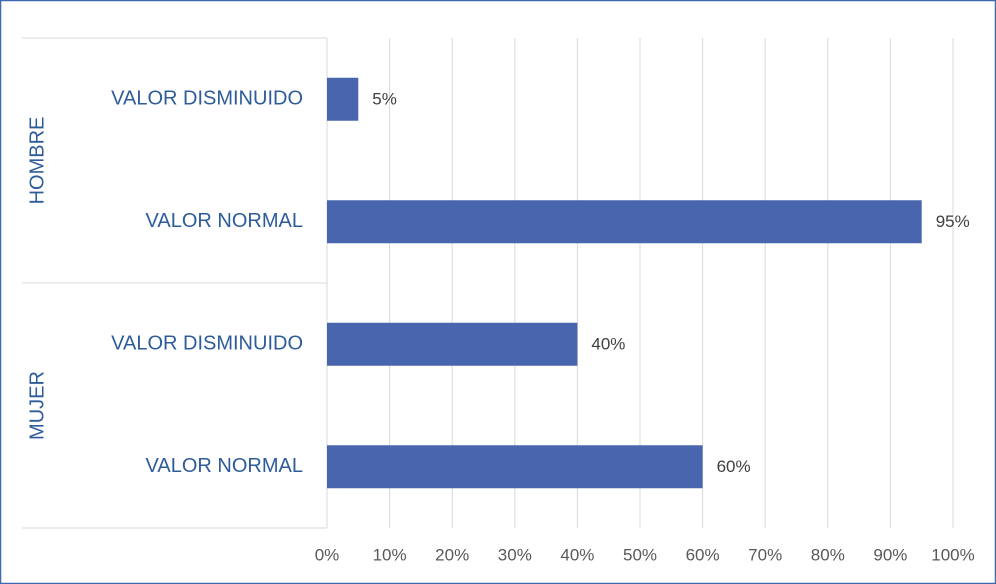 The image size is (996, 584). I want to click on group-label: MUJER, so click(37, 405).